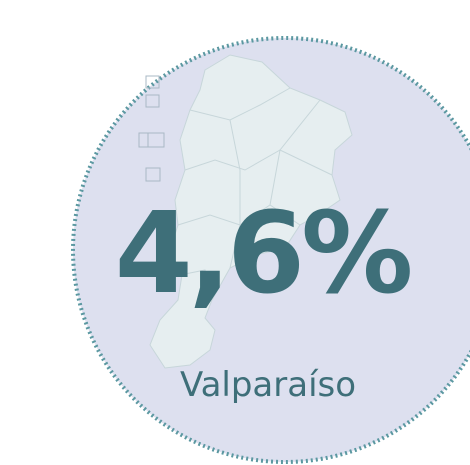 The width and height of the screenshot is (470, 465). What do you see at coordinates (151, 128) in the screenshot?
I see `map-icons` at bounding box center [151, 128].